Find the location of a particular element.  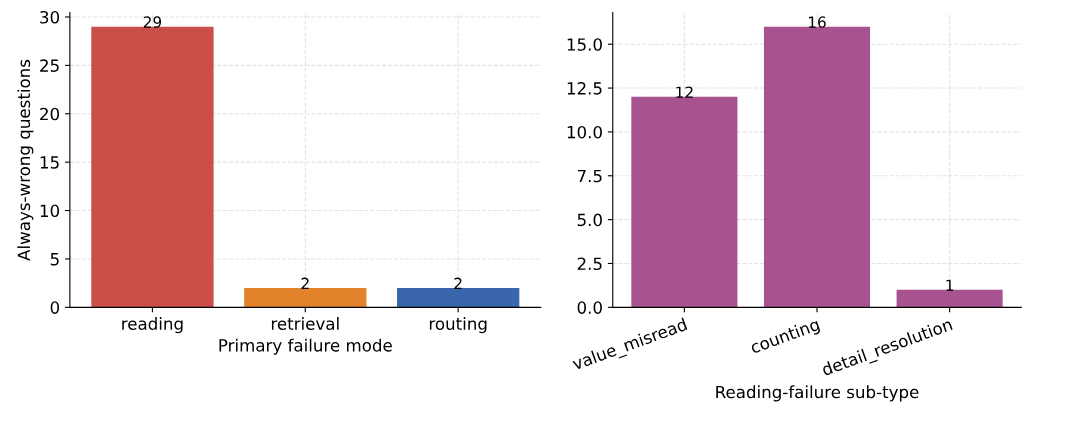

data-label: 12 is located at coordinates (684, 92).